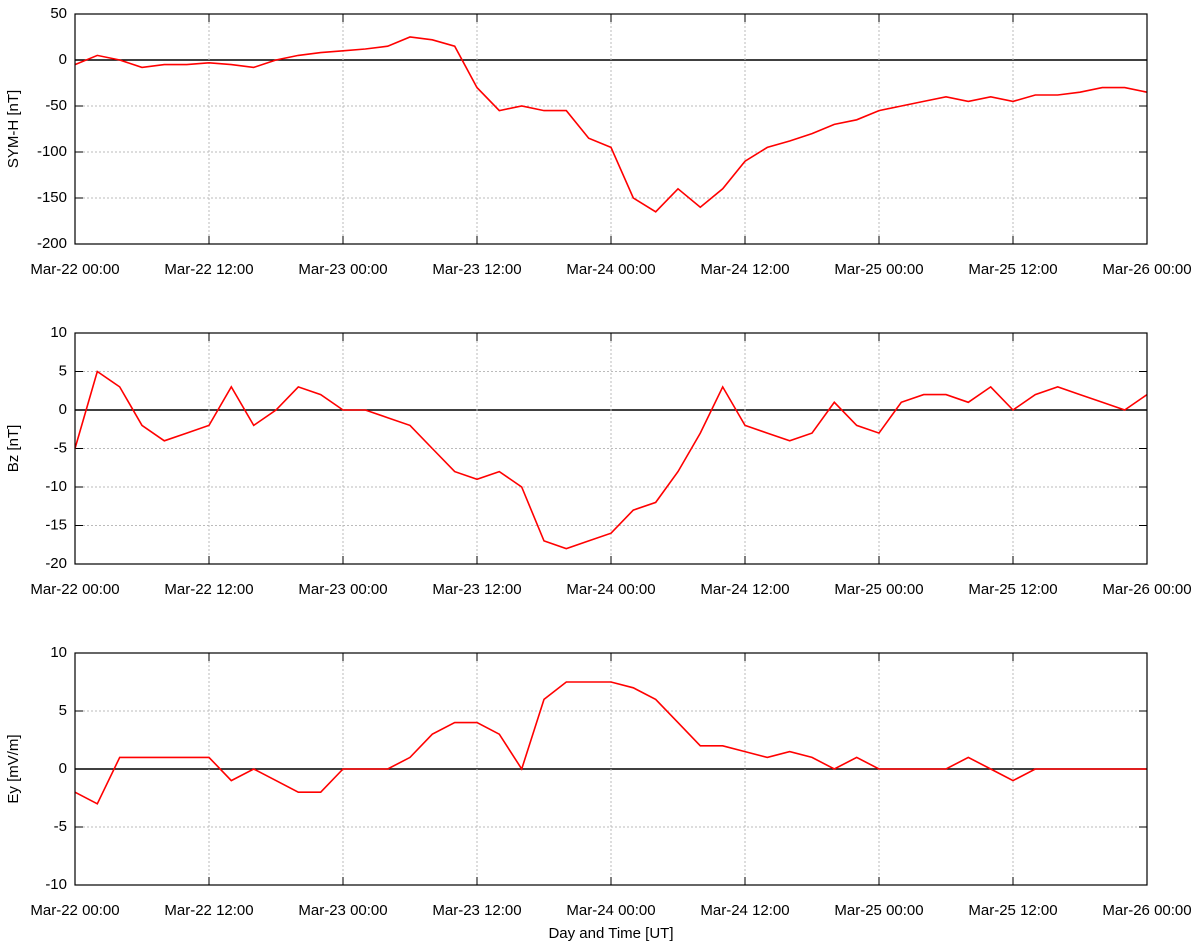 The height and width of the screenshot is (946, 1200). I want to click on y-tick-label: -15, so click(56, 524).